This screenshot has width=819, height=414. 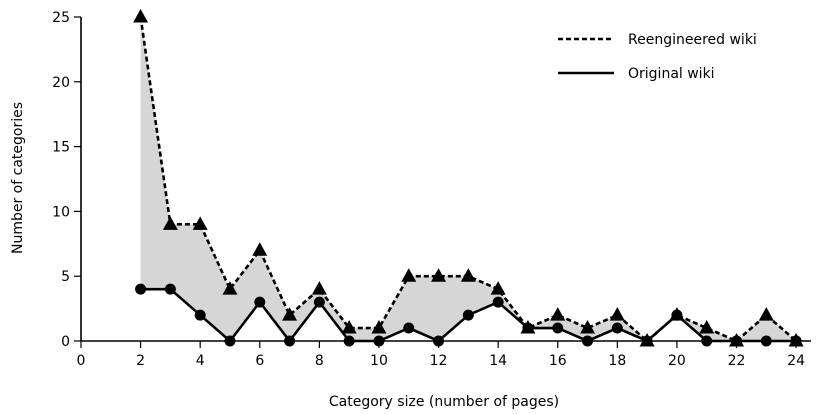 I want to click on x-tick-label: 24, so click(x=796, y=361).